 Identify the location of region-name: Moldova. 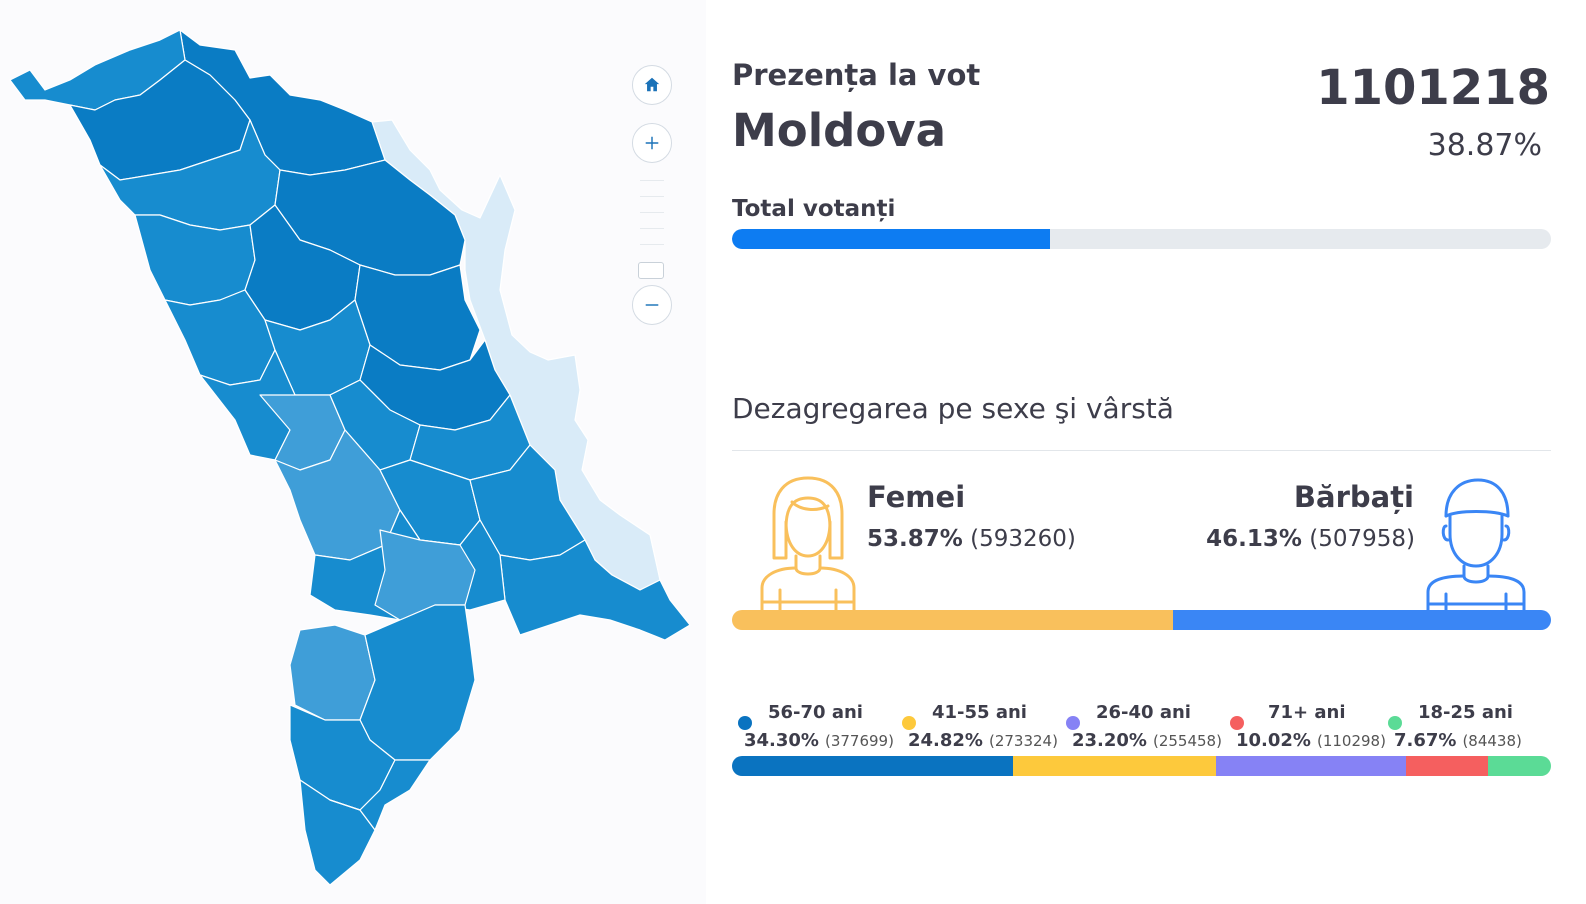
(839, 130).